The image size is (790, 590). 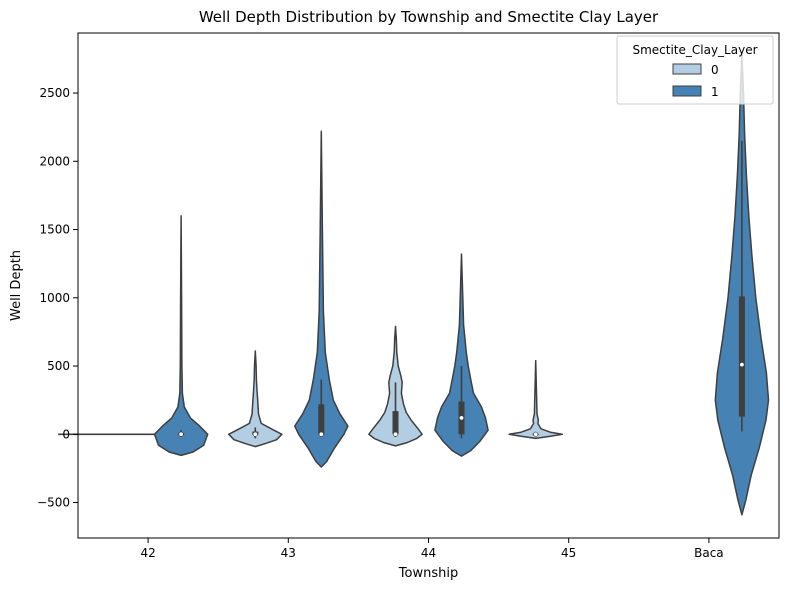 I want to click on violin-1-44-median, so click(x=461, y=418).